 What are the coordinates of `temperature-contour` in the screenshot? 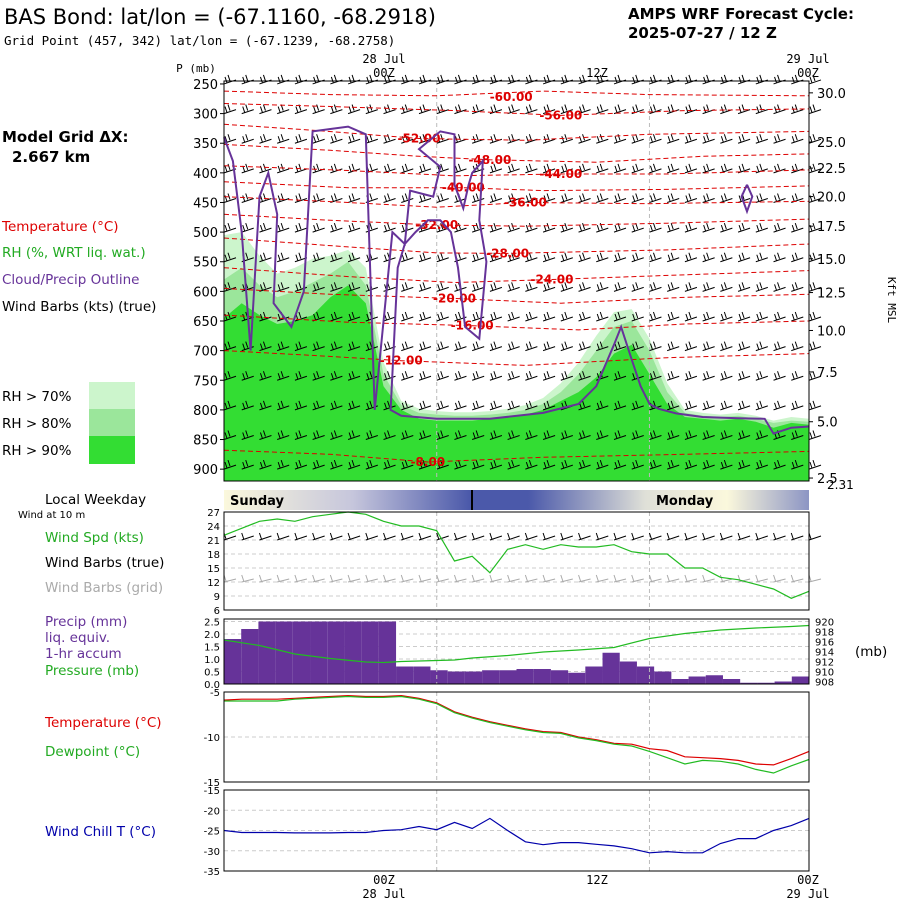 It's located at (516, 171).